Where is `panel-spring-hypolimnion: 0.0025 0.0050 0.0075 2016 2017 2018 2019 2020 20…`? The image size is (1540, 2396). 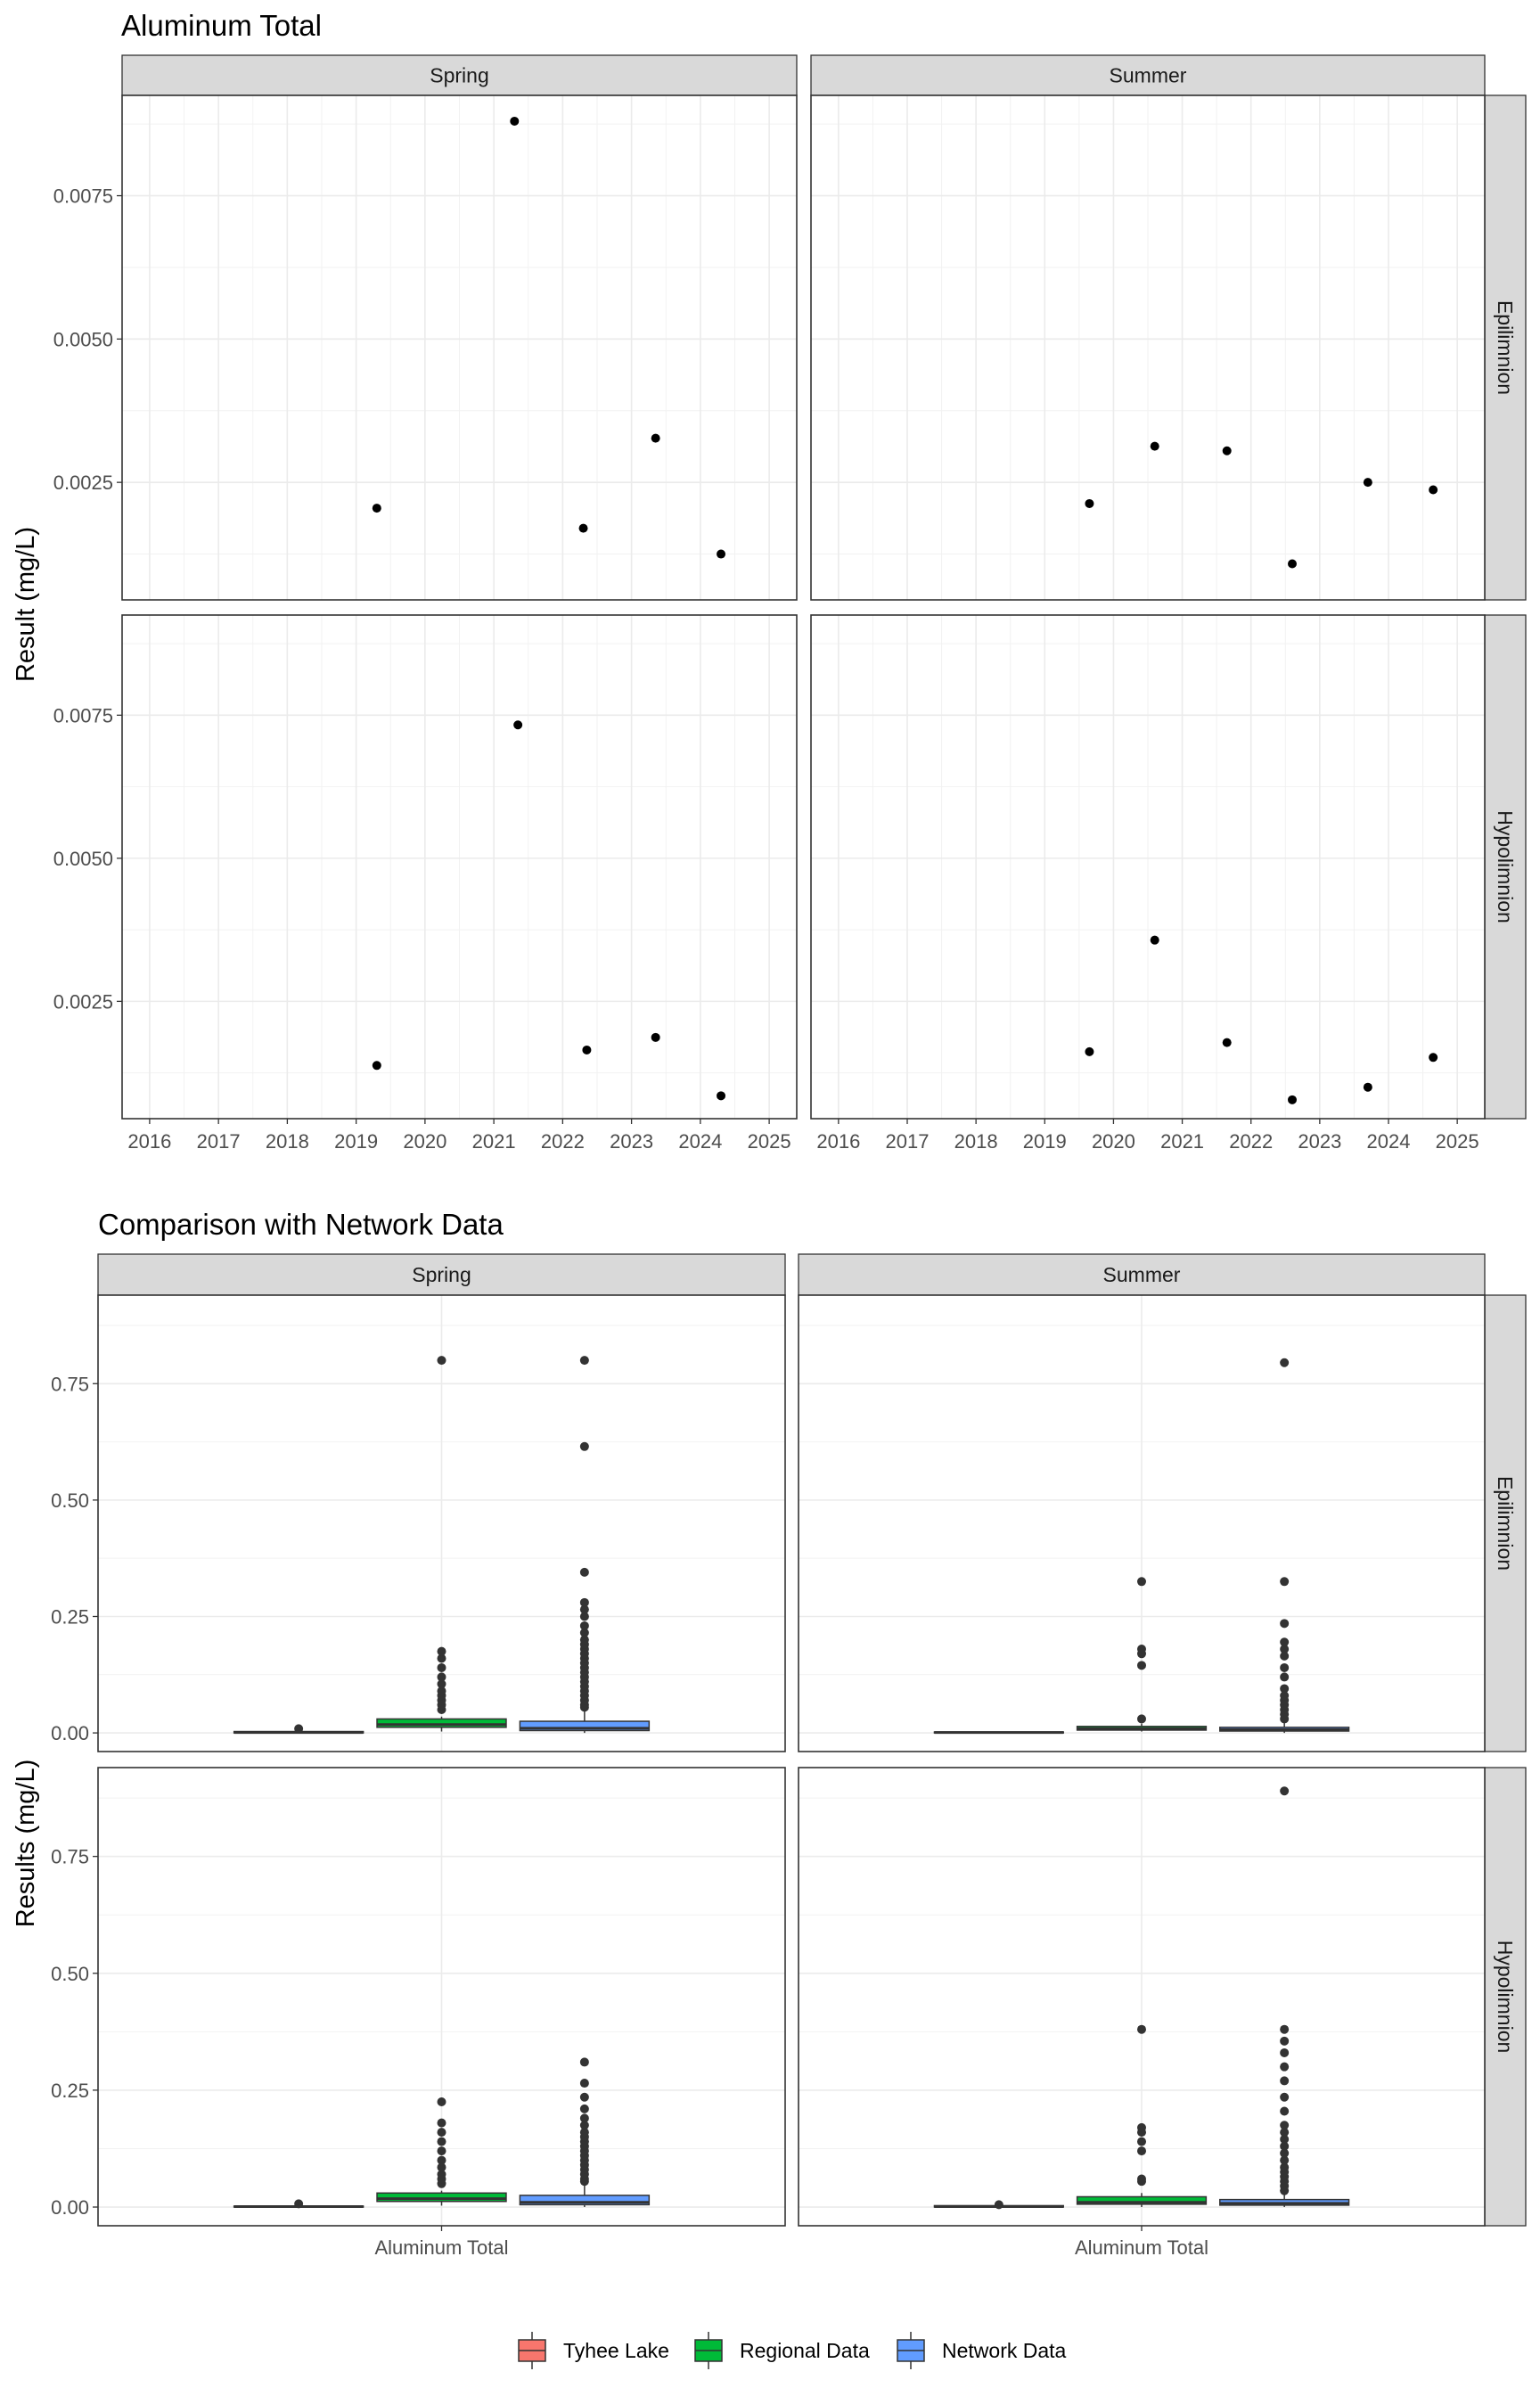 panel-spring-hypolimnion: 0.0025 0.0050 0.0075 2016 2017 2018 2019 2020 20… is located at coordinates (425, 883).